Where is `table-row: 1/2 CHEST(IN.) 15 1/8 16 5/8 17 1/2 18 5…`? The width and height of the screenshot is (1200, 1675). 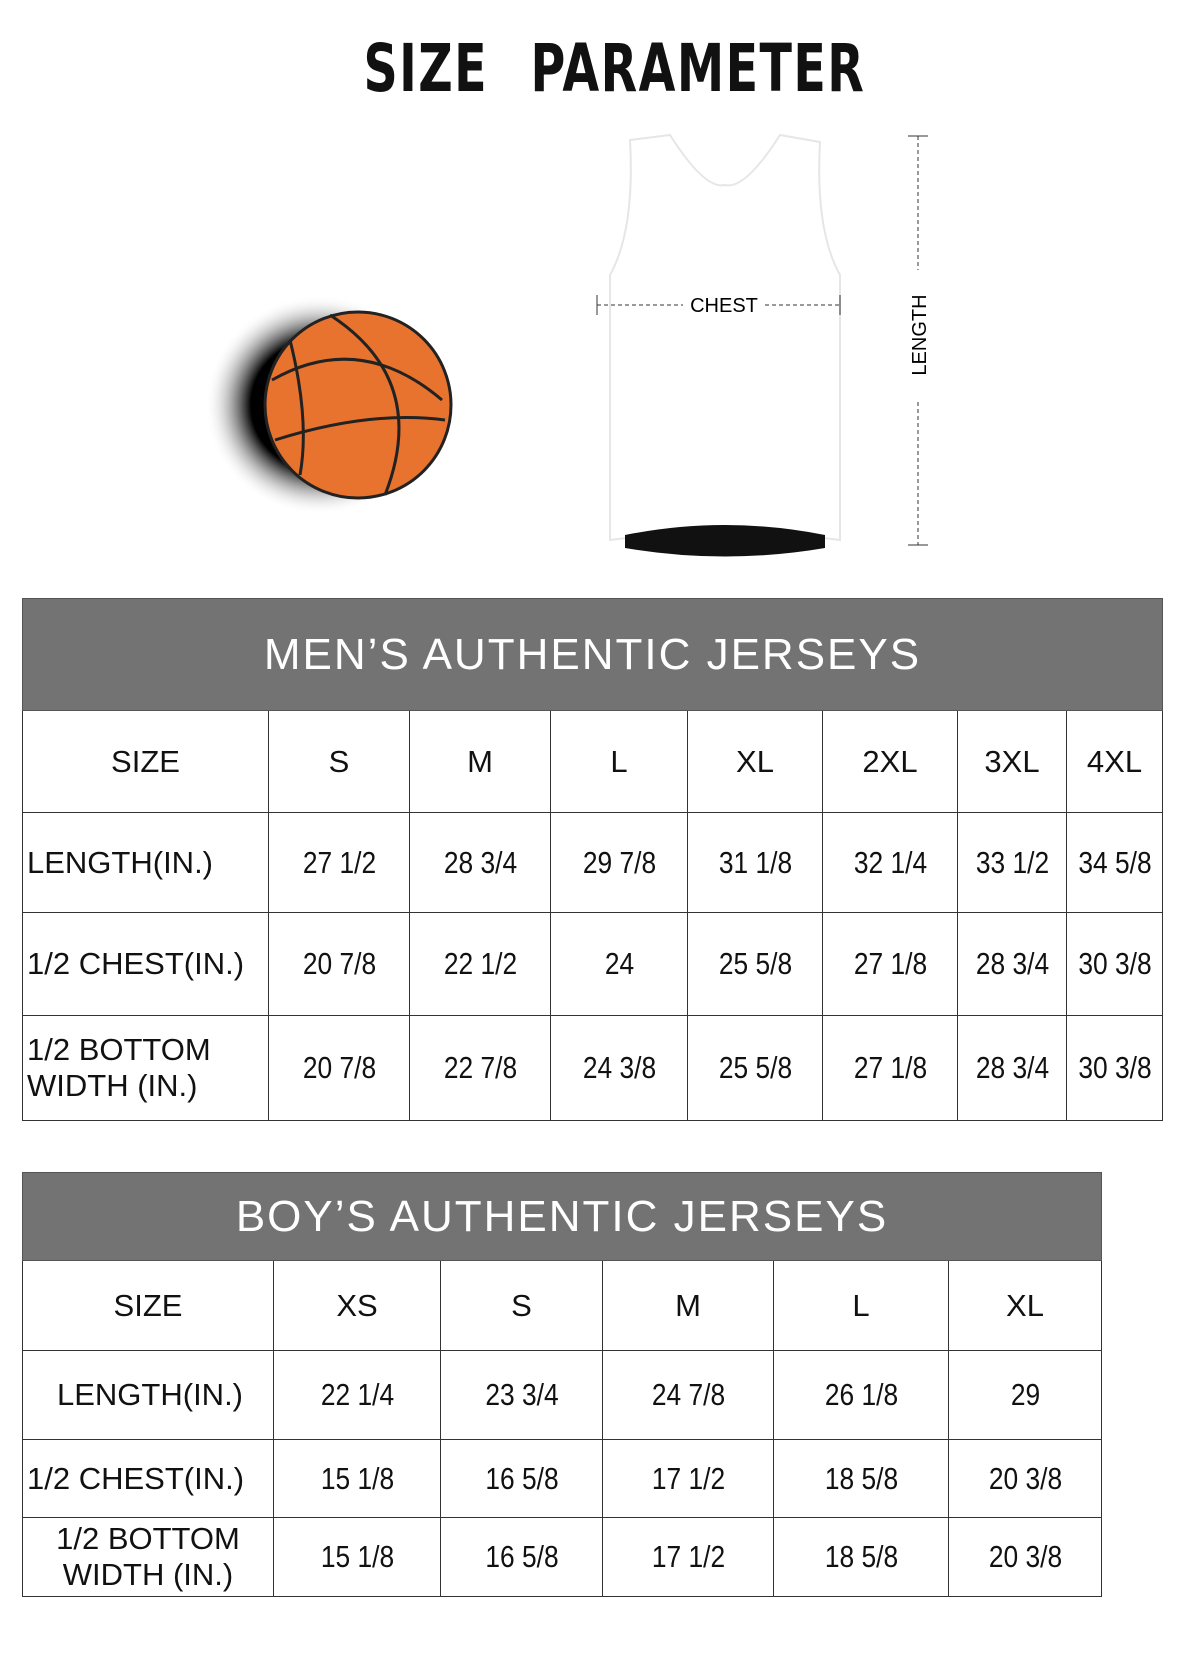
table-row: 1/2 CHEST(IN.) 15 1/8 16 5/8 17 1/2 18 5… is located at coordinates (562, 1478).